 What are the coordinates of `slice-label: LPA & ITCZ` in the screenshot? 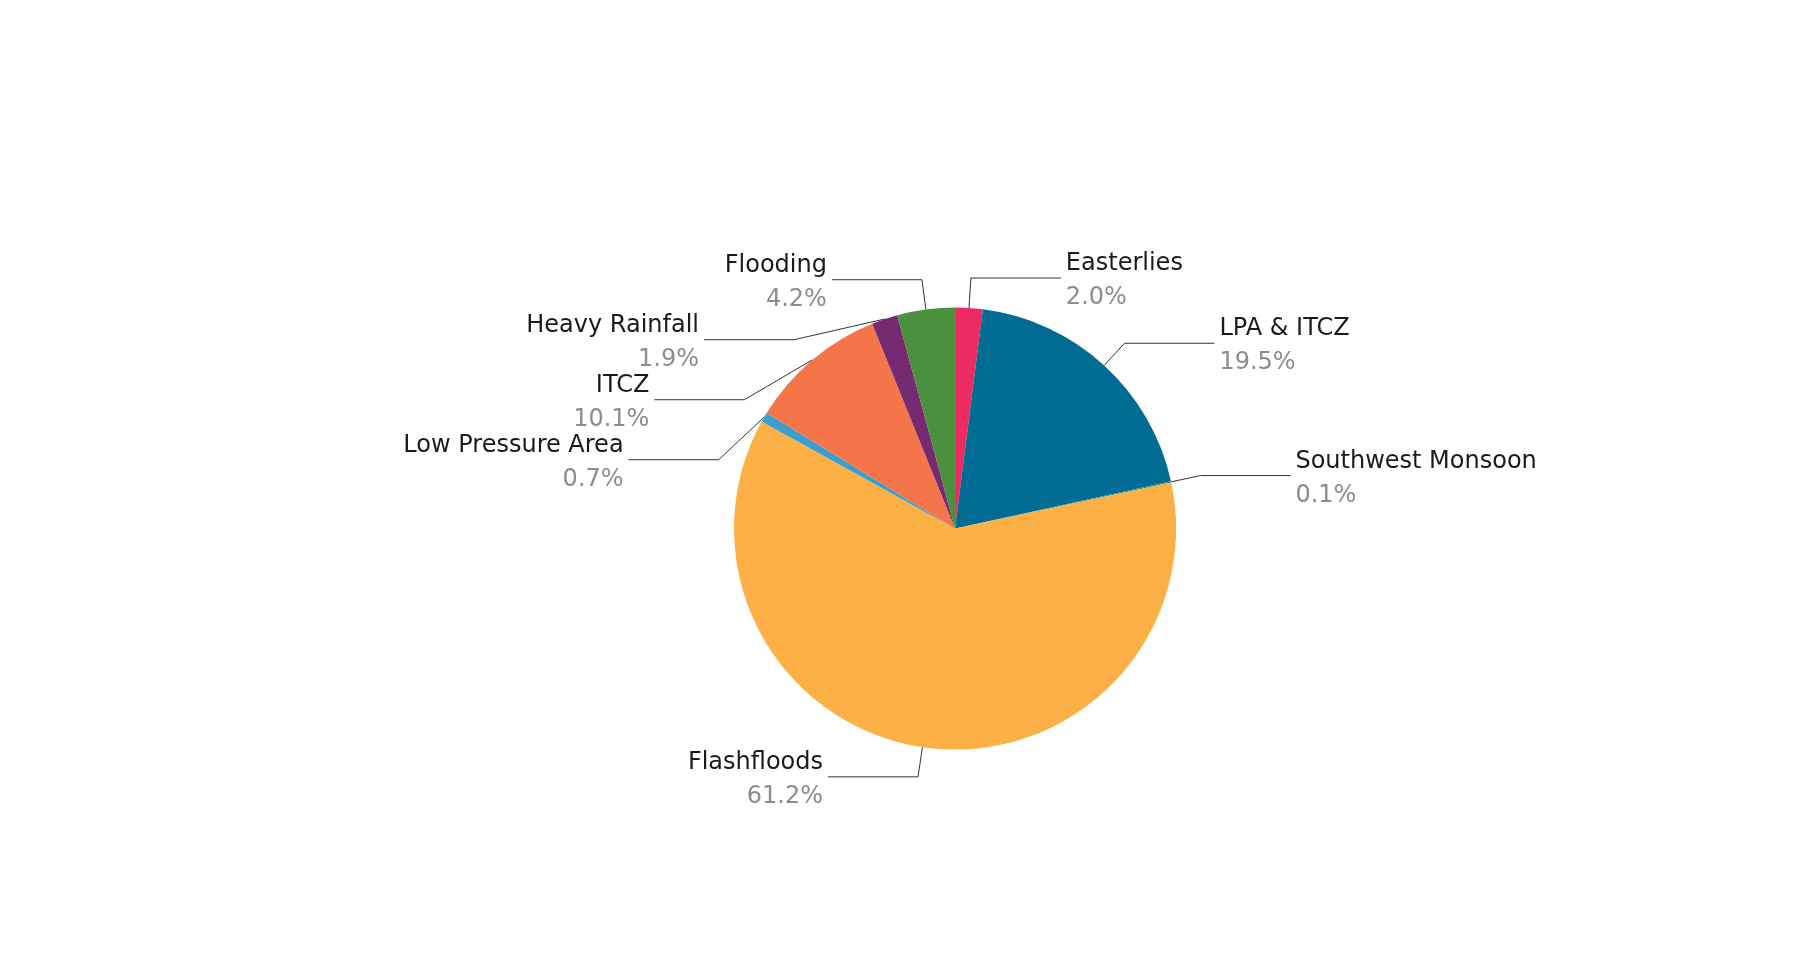 It's located at (1284, 327).